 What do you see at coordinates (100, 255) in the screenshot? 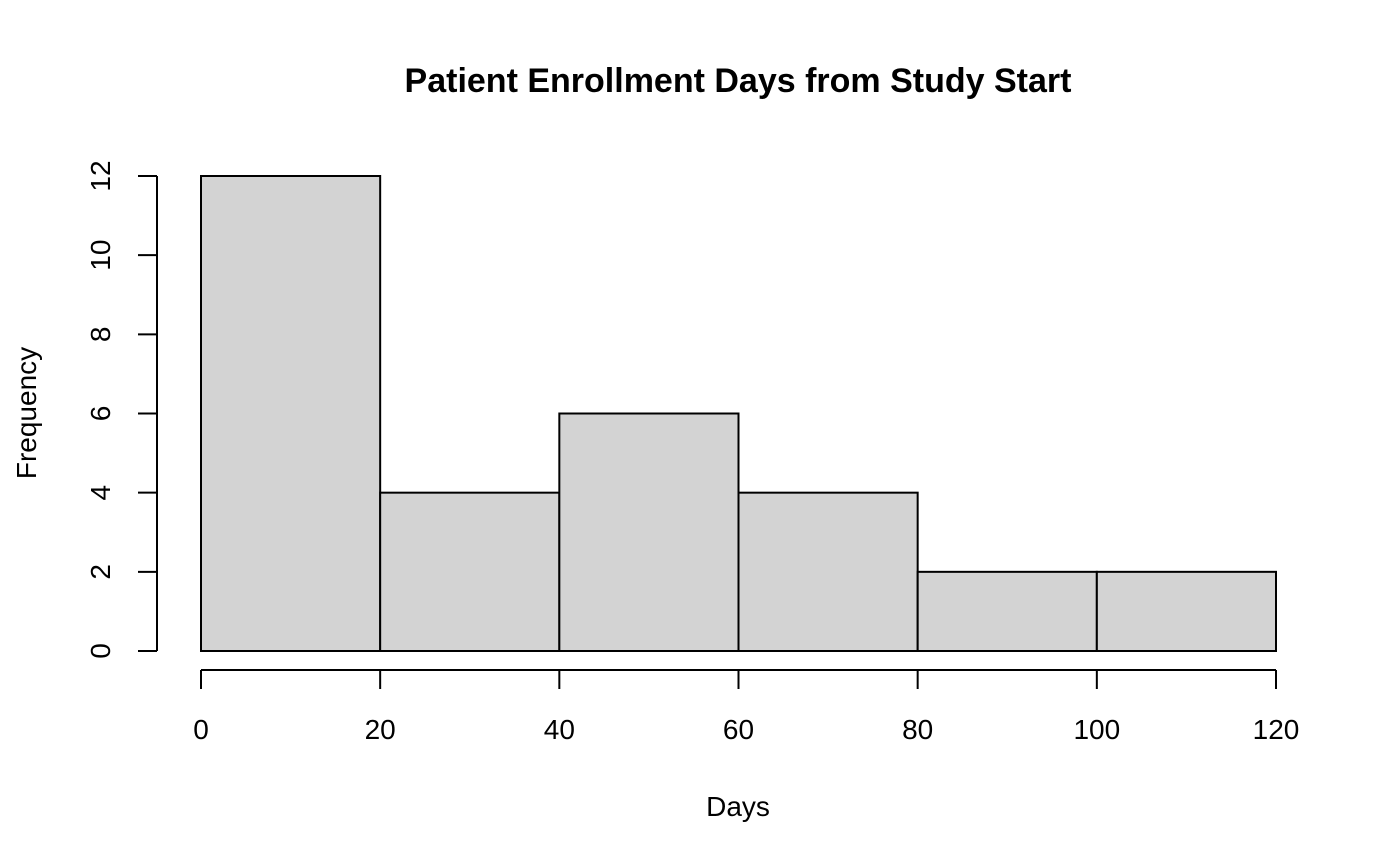
I see `y-tick-label: 10` at bounding box center [100, 255].